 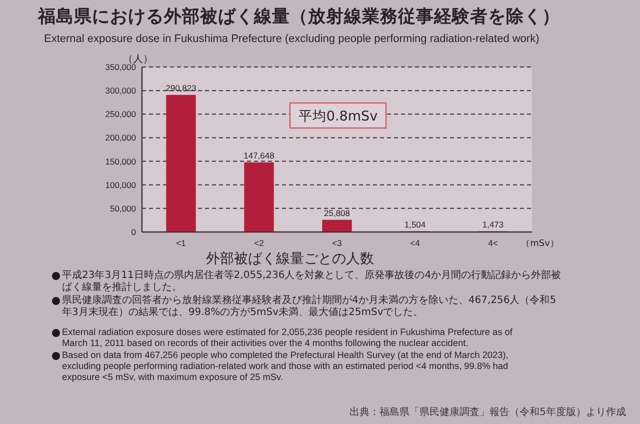 What do you see at coordinates (415, 224) in the screenshot?
I see `data-label: 1,504` at bounding box center [415, 224].